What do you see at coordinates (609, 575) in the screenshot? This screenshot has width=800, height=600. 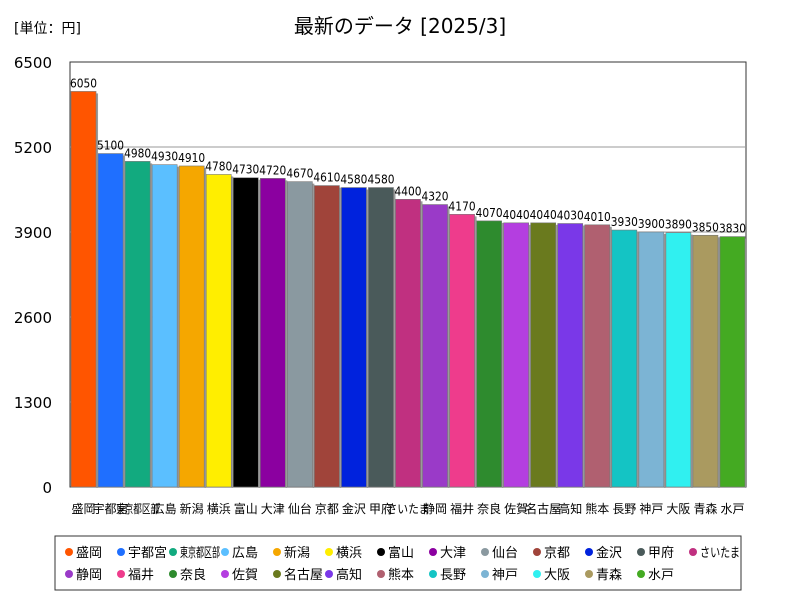 I see `legend-label: 青森` at bounding box center [609, 575].